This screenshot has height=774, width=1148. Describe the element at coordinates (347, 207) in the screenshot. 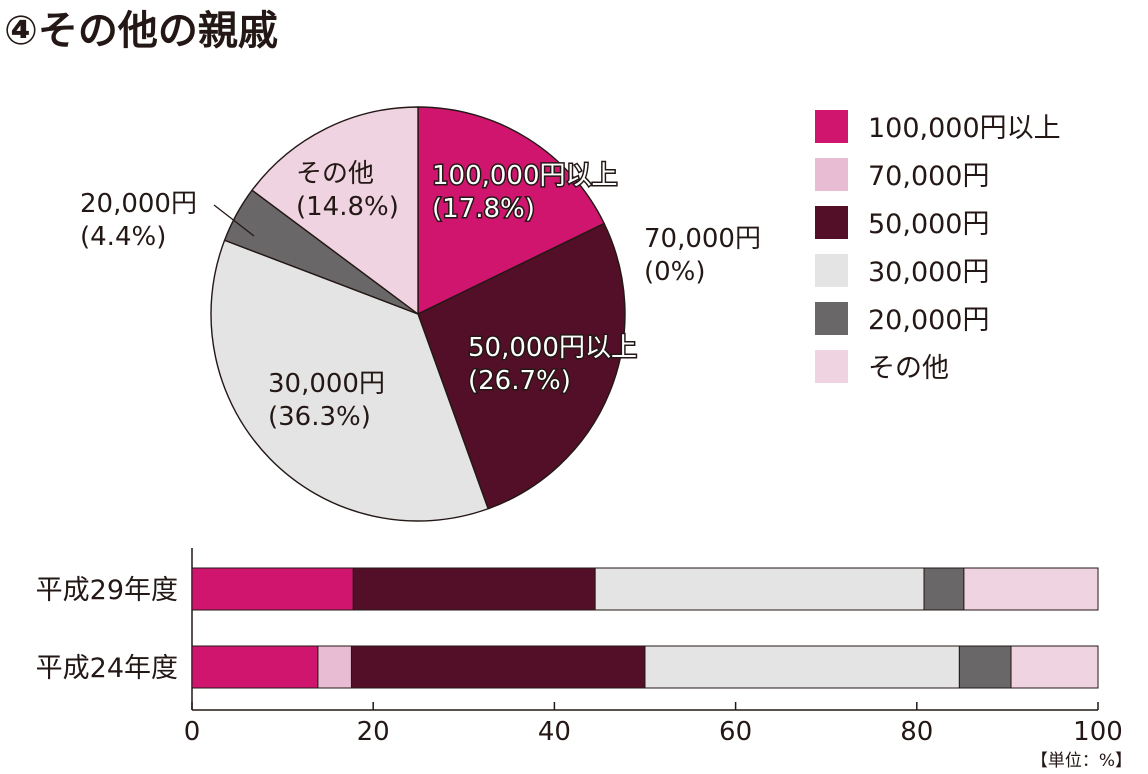

I see `pie-label-value: (14.8%)` at that location.